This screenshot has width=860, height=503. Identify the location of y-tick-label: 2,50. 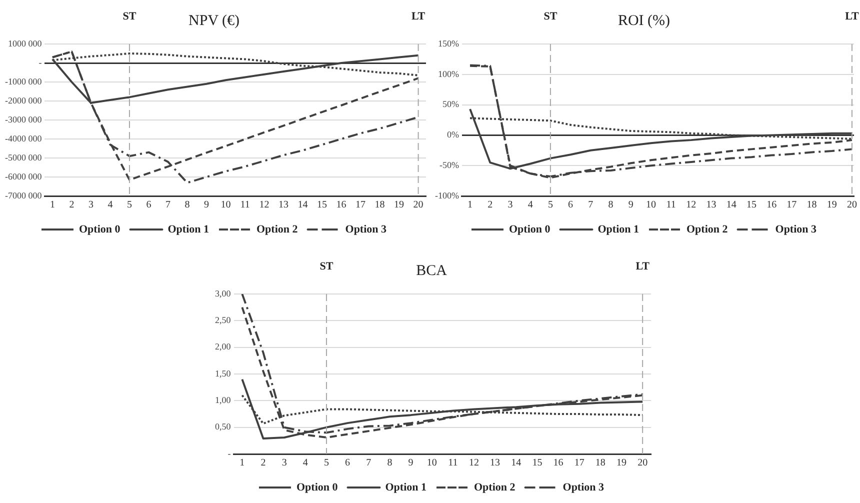
(223, 320).